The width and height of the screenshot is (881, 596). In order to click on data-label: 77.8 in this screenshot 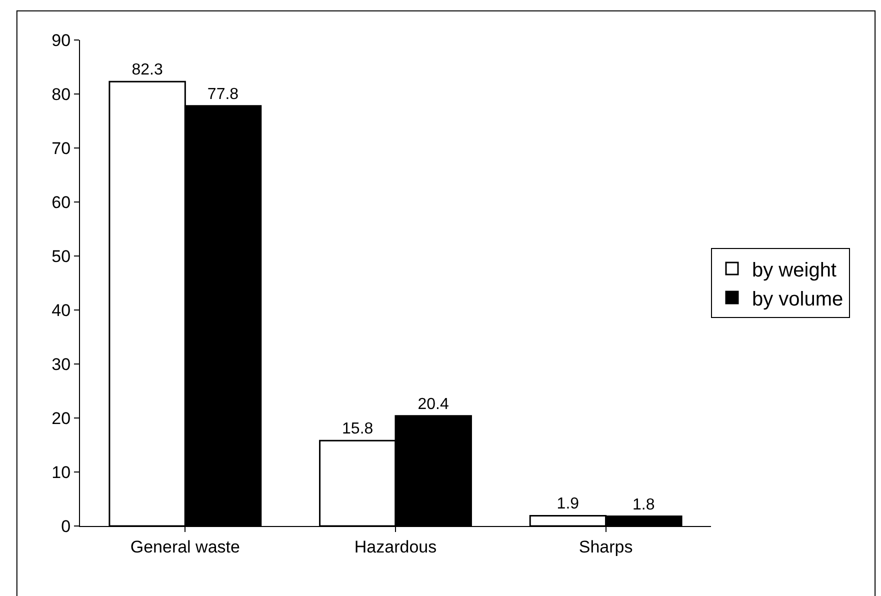, I will do `click(223, 94)`.